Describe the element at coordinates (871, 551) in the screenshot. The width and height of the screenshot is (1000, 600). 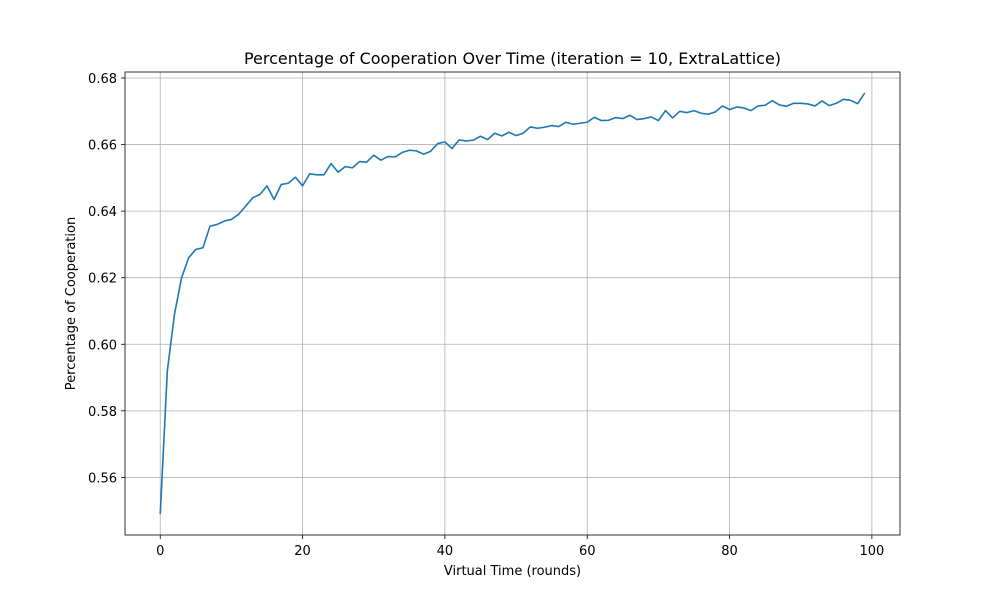
I see `x-tick-label: 100` at that location.